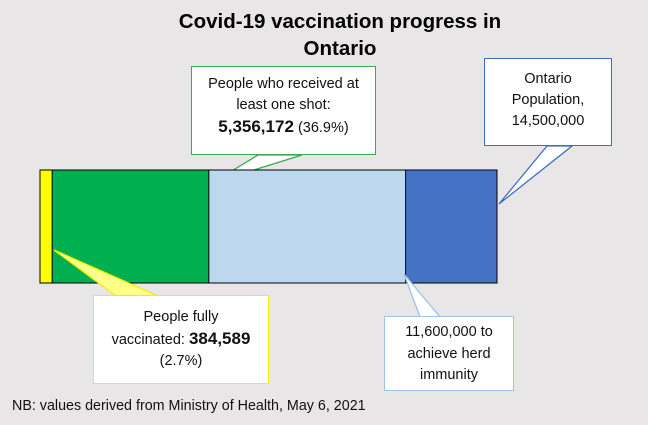  What do you see at coordinates (340, 21) in the screenshot?
I see `title-line-1: Covid-19 vaccination progress in` at bounding box center [340, 21].